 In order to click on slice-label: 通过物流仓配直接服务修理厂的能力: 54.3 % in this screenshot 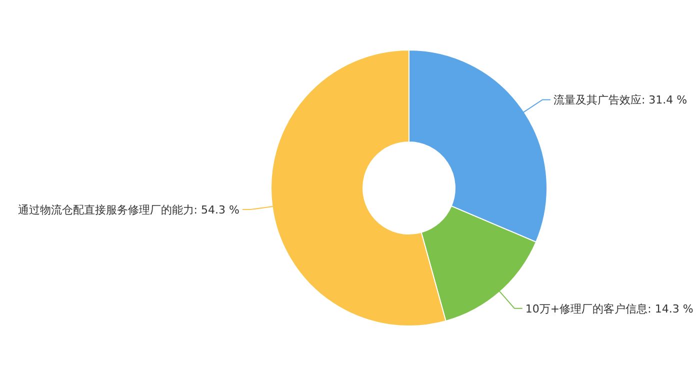, I will do `click(129, 210)`.